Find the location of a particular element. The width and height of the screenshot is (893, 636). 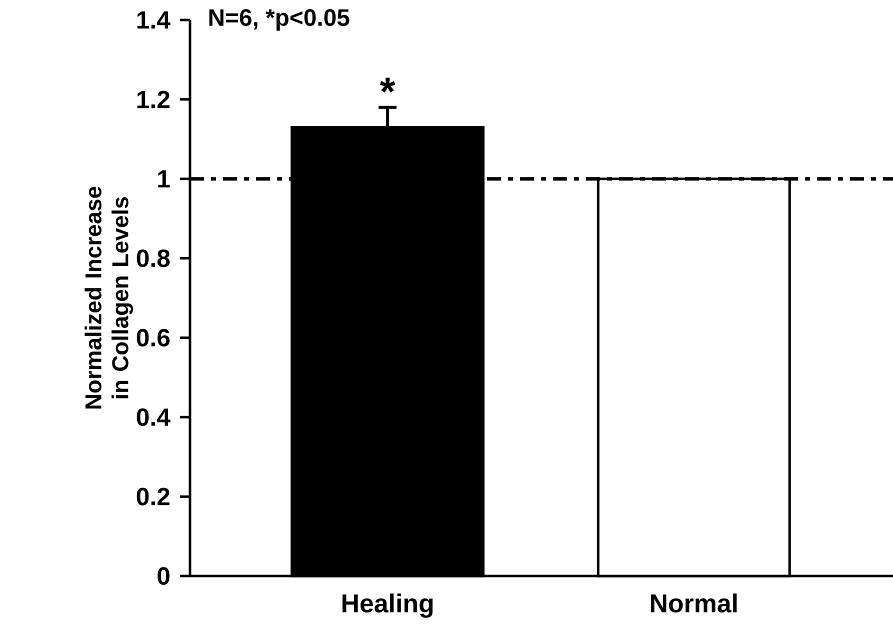

annotation: * is located at coordinates (388, 85).